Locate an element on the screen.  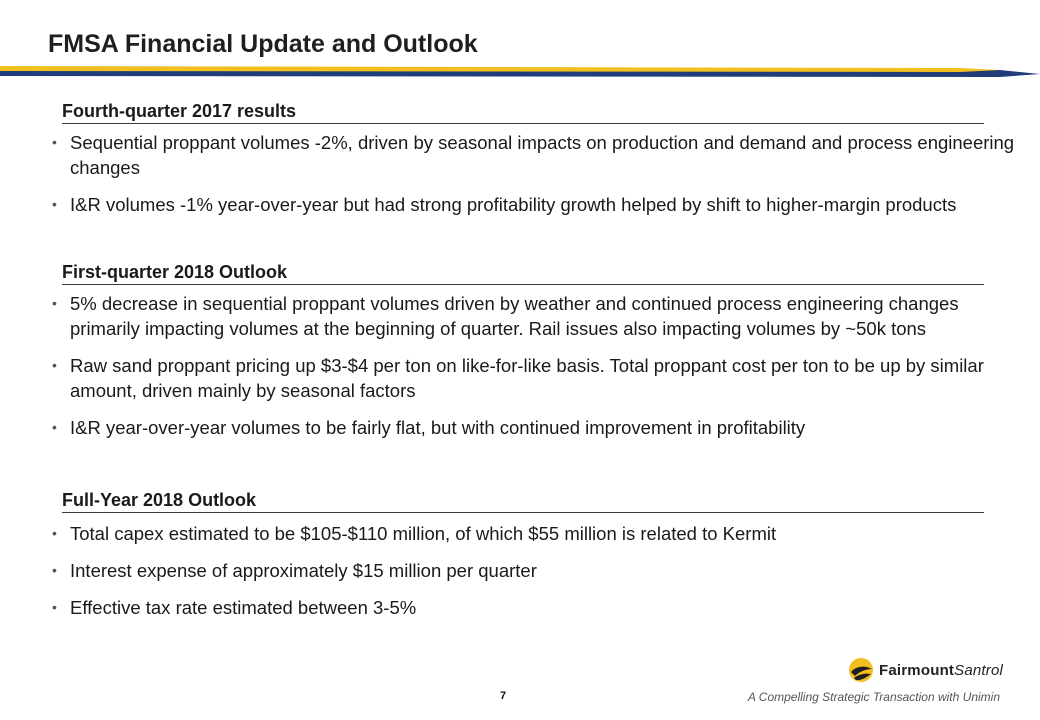
section-heading-q1-2018: First-quarter 2018 Outlook is located at coordinates (523, 273).